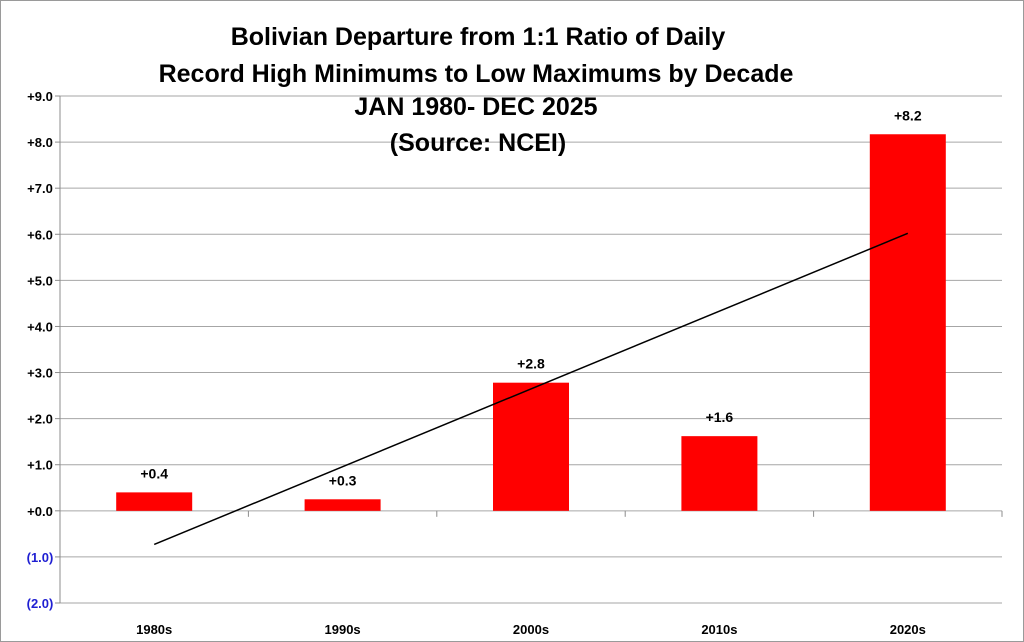 Image resolution: width=1024 pixels, height=642 pixels. What do you see at coordinates (154, 501) in the screenshot?
I see `bar-1980s` at bounding box center [154, 501].